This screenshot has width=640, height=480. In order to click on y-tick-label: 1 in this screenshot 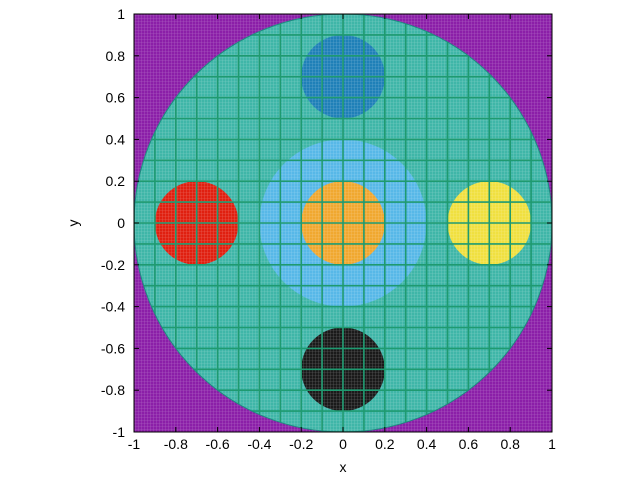, I will do `click(121, 14)`.